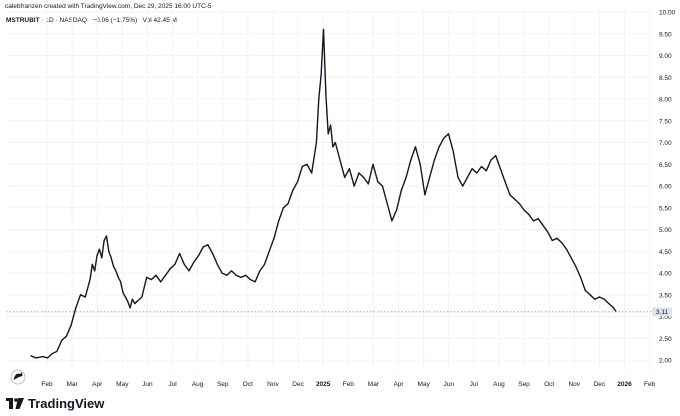 This screenshot has width=680, height=416. Describe the element at coordinates (339, 312) in the screenshot. I see `last-price-marker: 3.11` at that location.